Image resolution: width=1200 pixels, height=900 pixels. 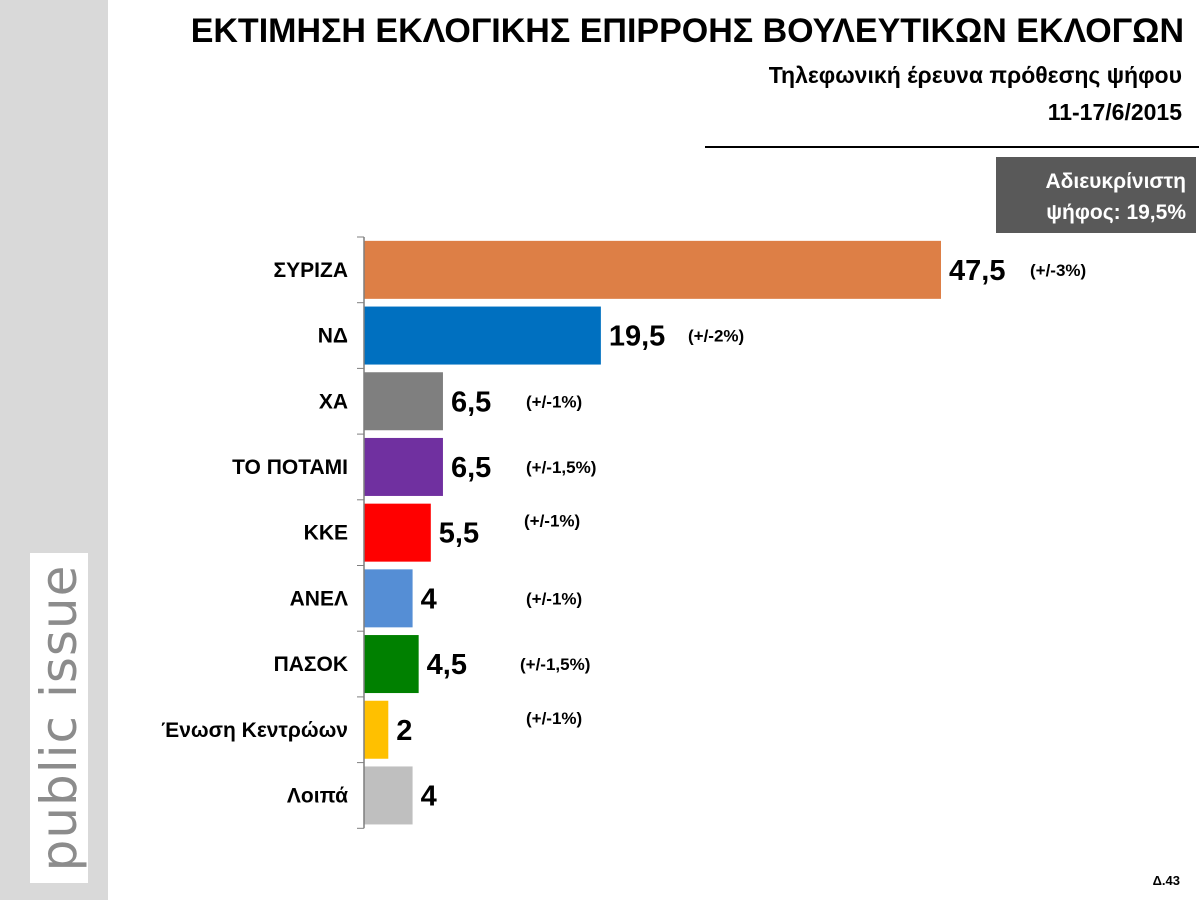 What do you see at coordinates (317, 795) in the screenshot?
I see `category-label-8: Λοιπά` at bounding box center [317, 795].